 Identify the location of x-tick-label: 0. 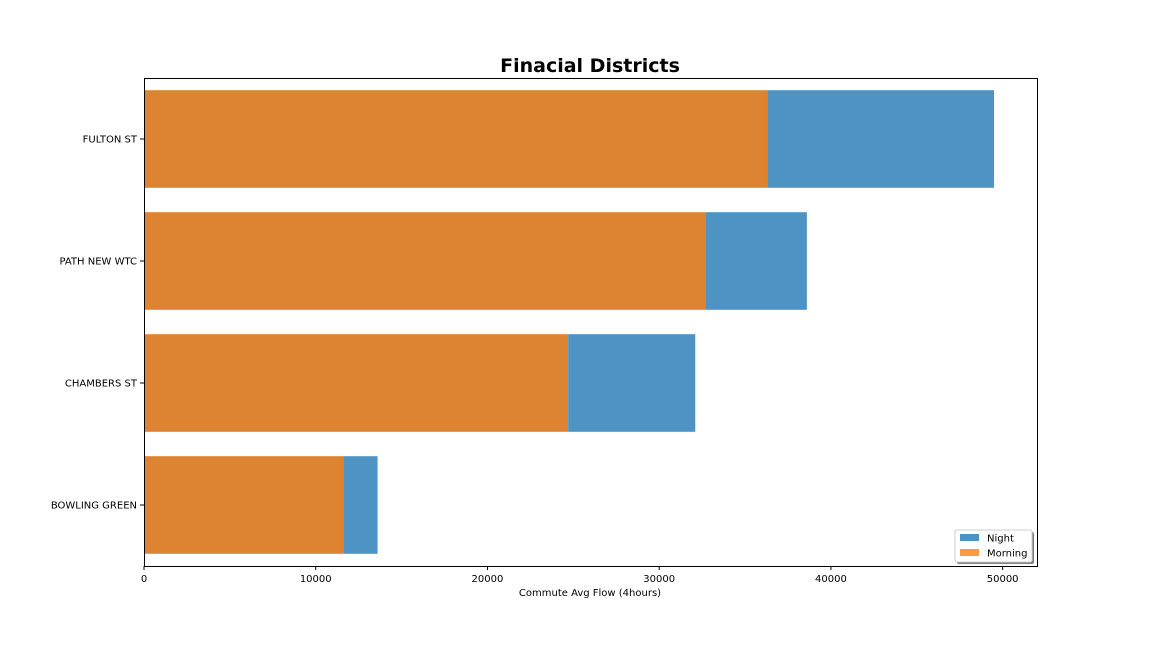
(144, 579).